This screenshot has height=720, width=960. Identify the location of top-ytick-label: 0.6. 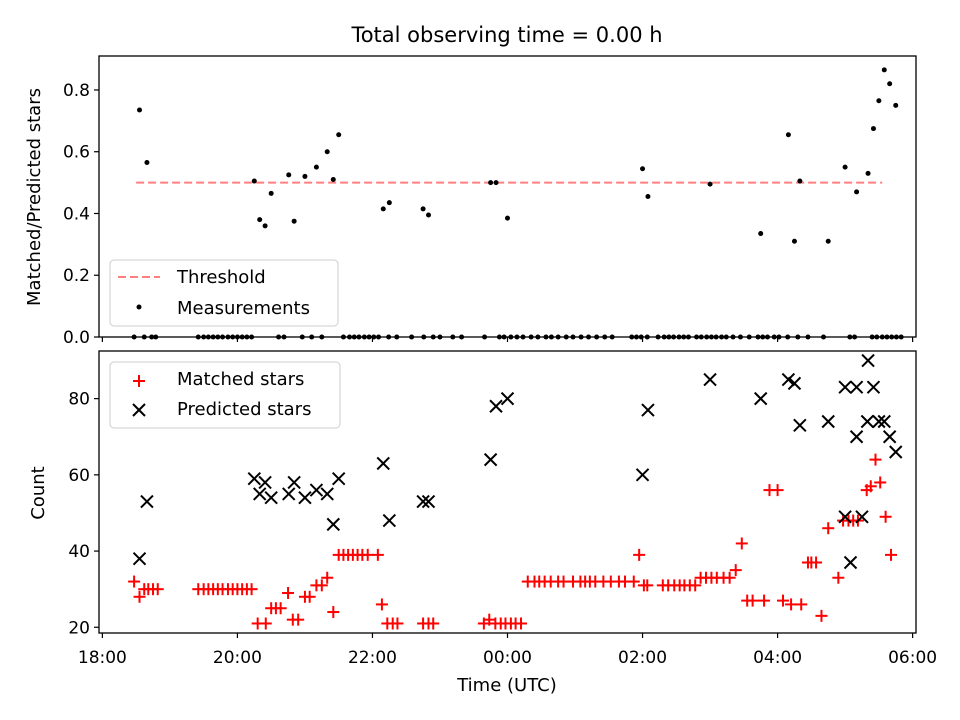
(76, 153).